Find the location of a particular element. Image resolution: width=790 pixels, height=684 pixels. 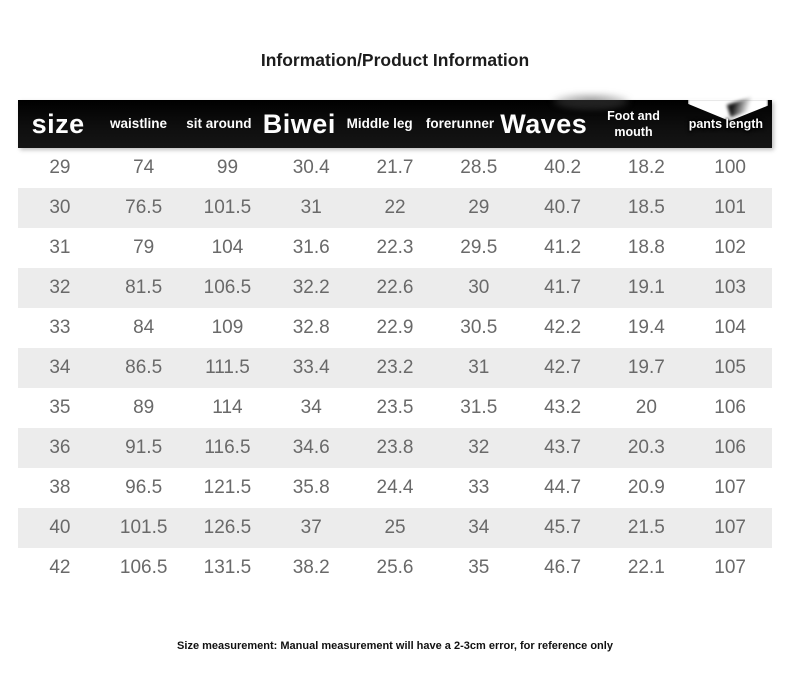

table-cell: 114 is located at coordinates (227, 407).